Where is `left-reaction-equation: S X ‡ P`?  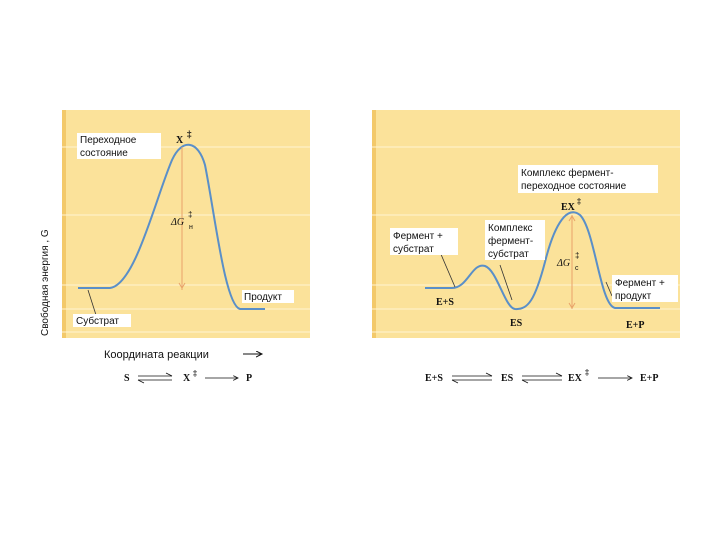
left-reaction-equation: S X ‡ P is located at coordinates (188, 376).